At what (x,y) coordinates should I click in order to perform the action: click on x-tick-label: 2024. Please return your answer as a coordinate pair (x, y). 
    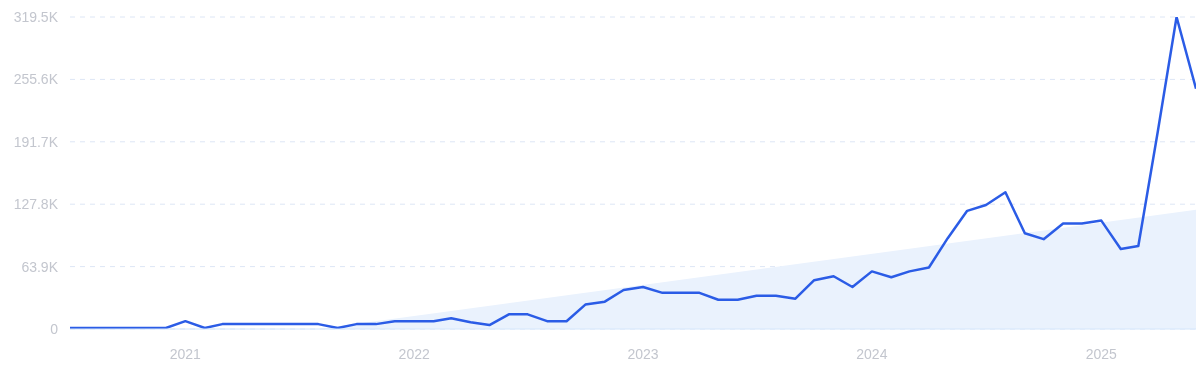
    Looking at the image, I should click on (872, 353).